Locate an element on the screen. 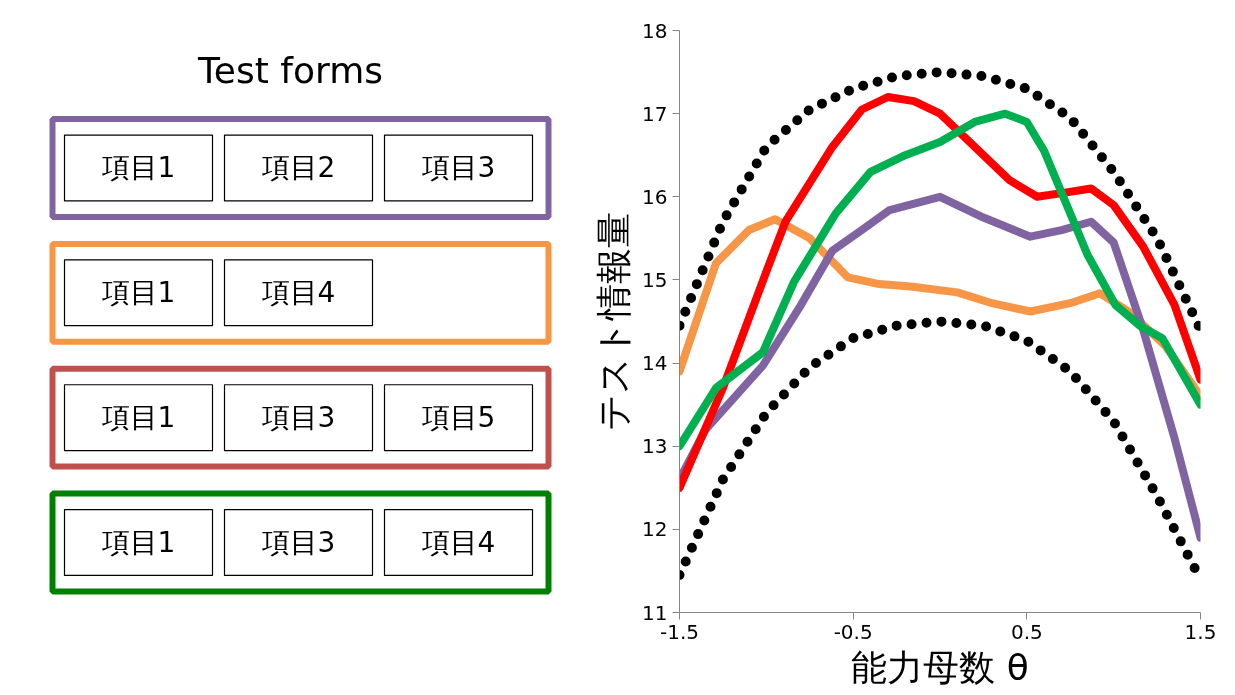  x-tick-label: -0.5 is located at coordinates (853, 631).